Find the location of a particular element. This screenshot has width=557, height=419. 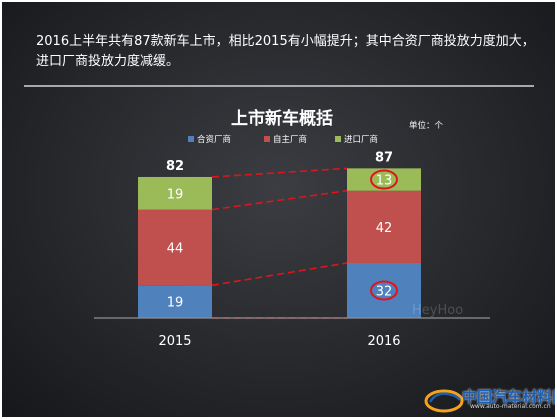

logo-name: 中国汽车材料网 is located at coordinates (508, 397).